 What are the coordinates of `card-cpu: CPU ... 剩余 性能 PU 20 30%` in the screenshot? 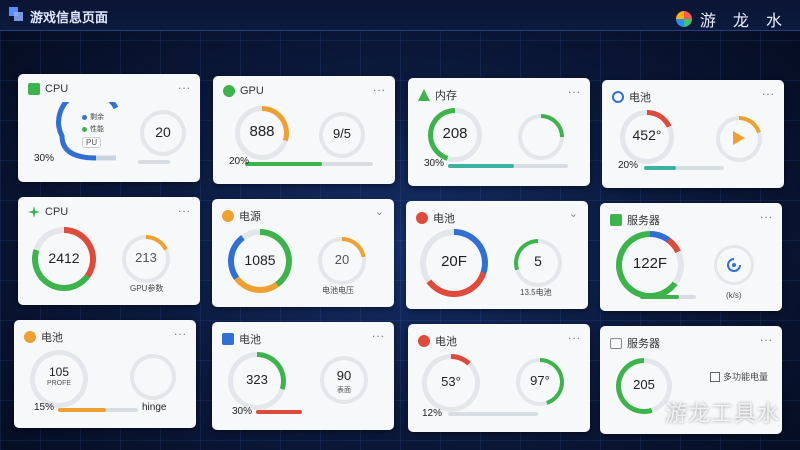 It's located at (109, 128).